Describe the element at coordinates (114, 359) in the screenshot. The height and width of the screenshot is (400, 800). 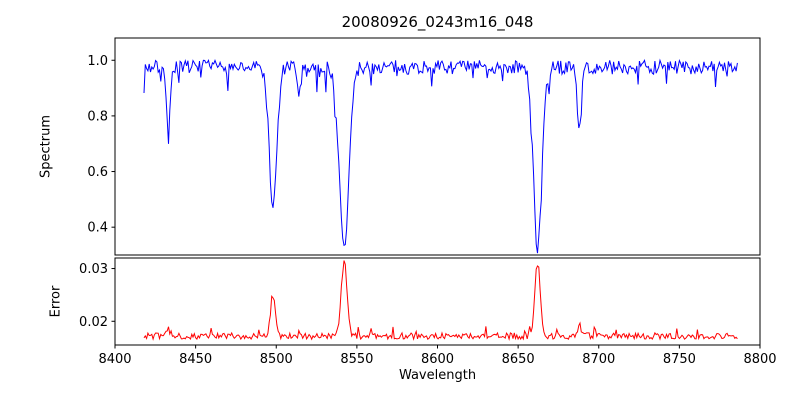
I see `x-tick-label: 8400` at that location.